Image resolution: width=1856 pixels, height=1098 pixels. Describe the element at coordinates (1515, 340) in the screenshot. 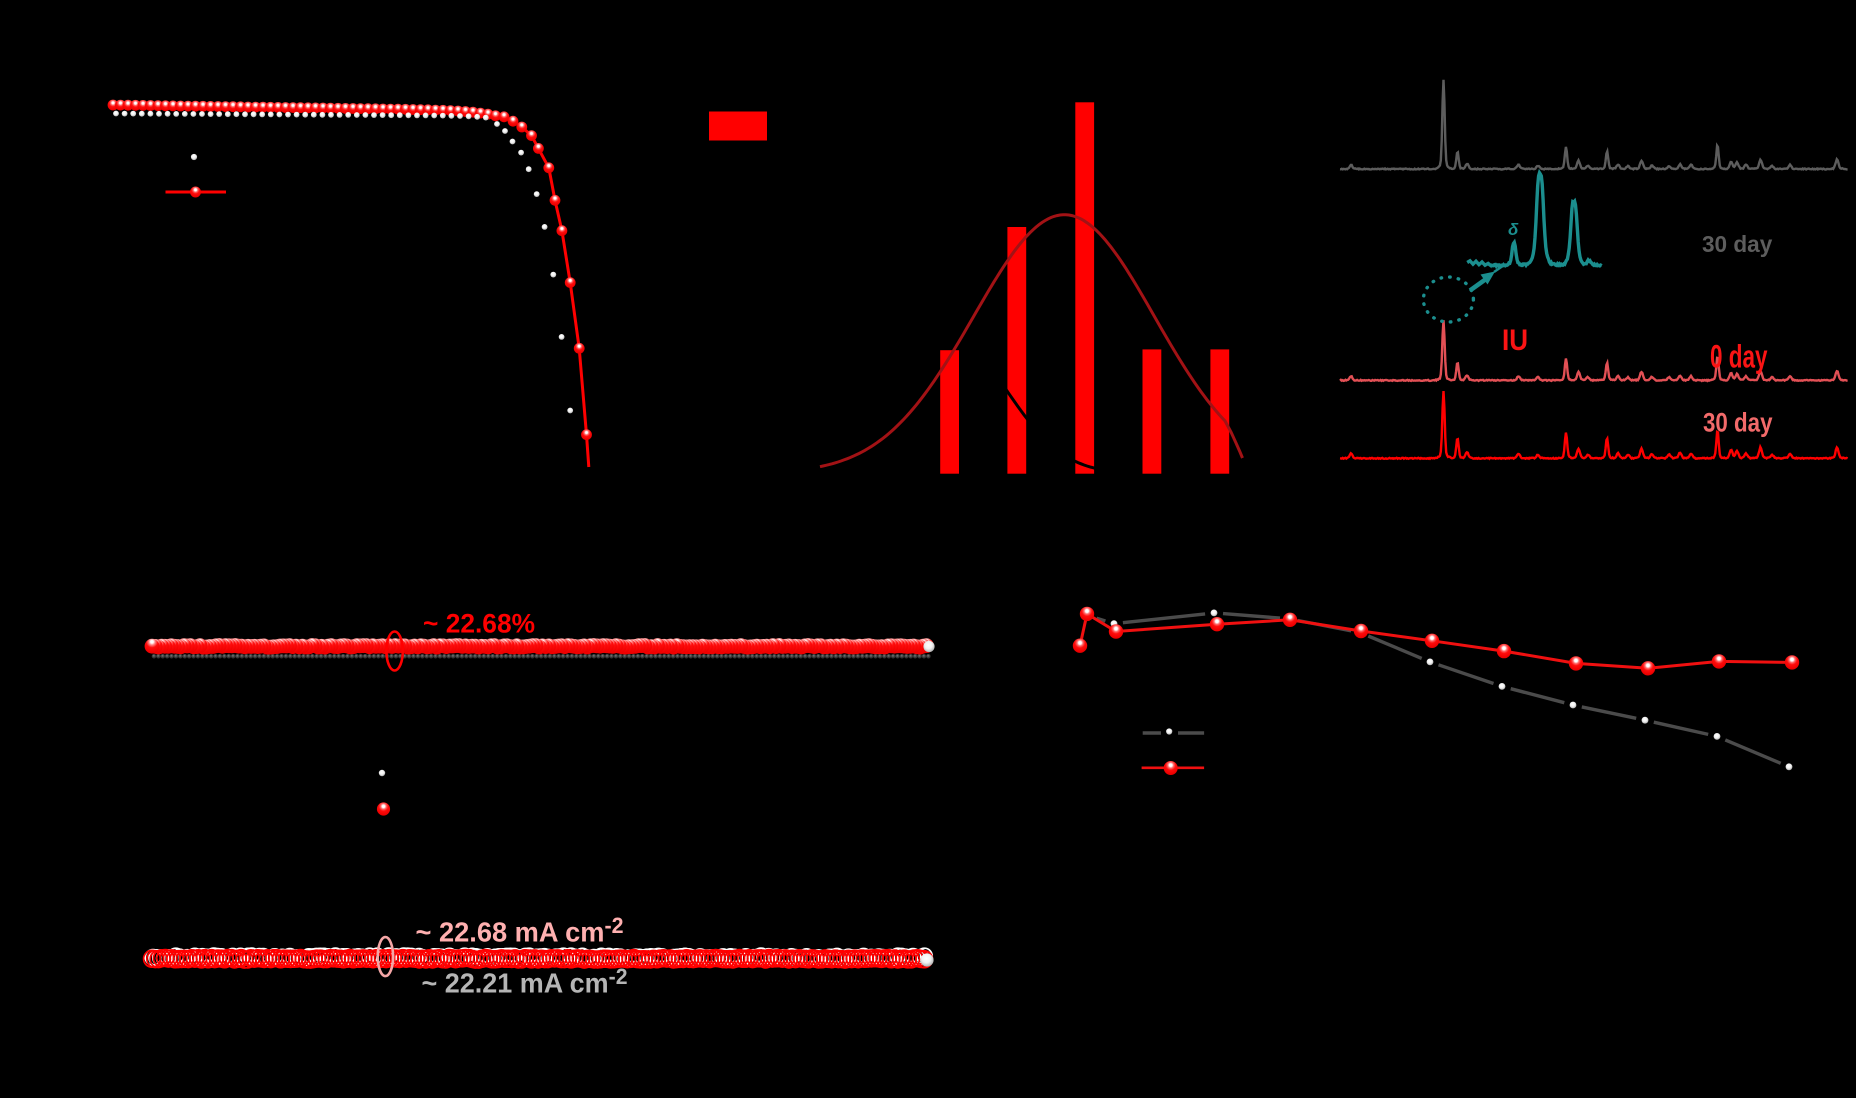

I see `svg-text: IU` at that location.